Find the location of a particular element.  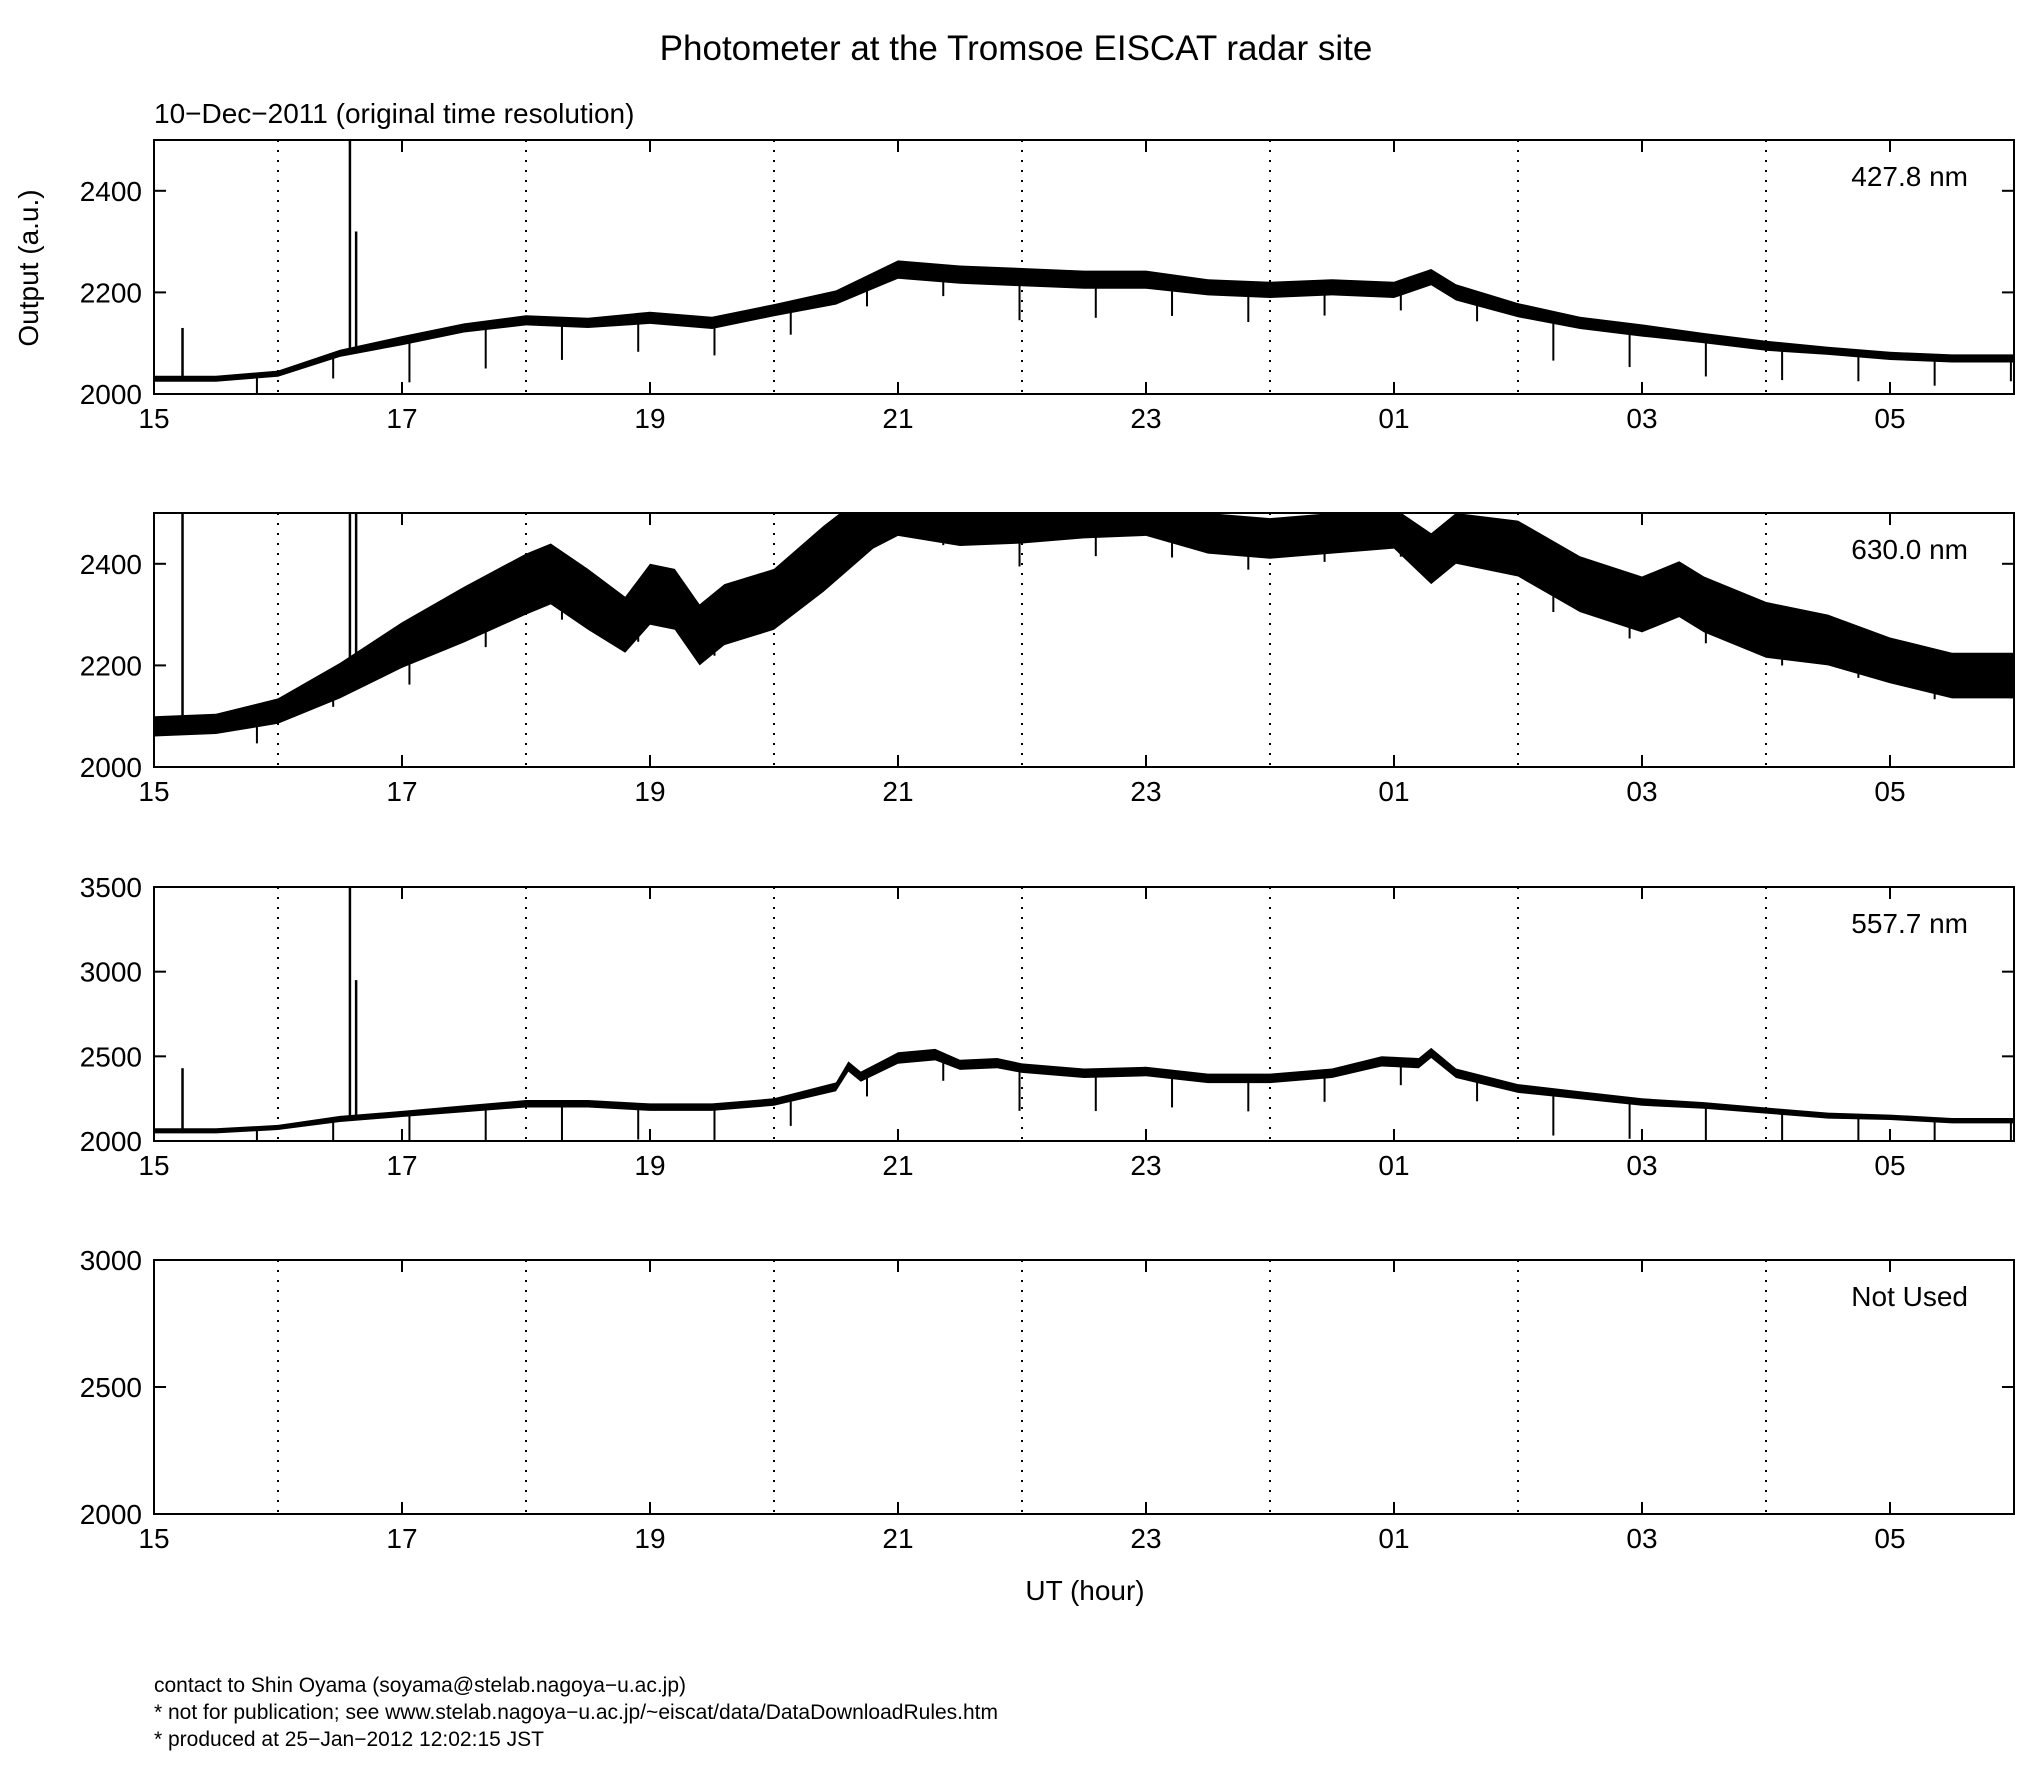

y-axis-label: Output (a.u.) is located at coordinates (28, 267).